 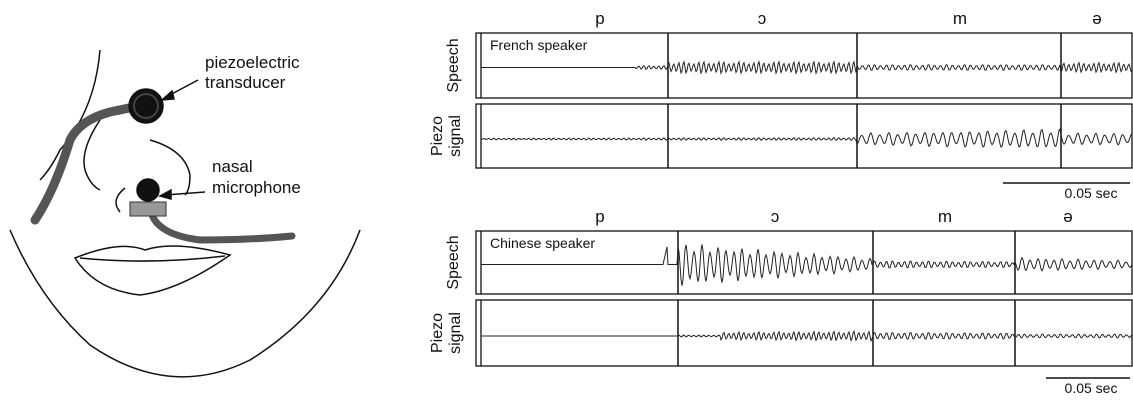 I want to click on label: microphone, so click(x=256, y=187).